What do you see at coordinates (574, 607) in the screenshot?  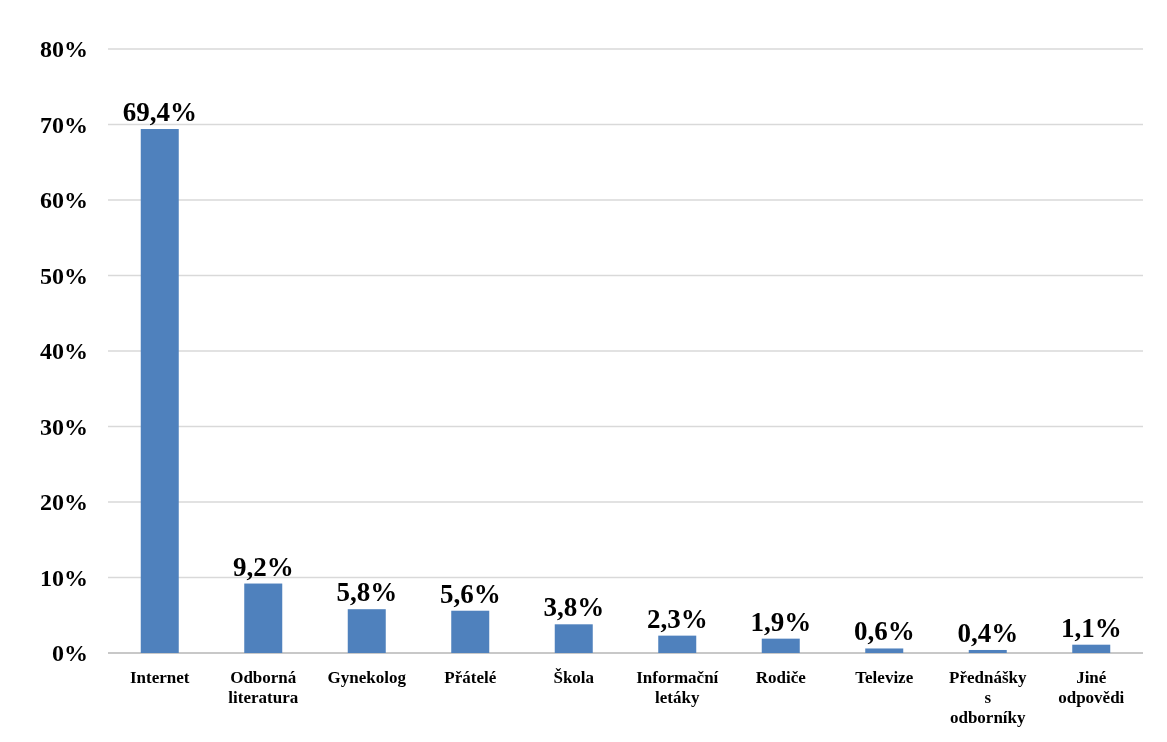 I see `data-label: 3,8%` at bounding box center [574, 607].